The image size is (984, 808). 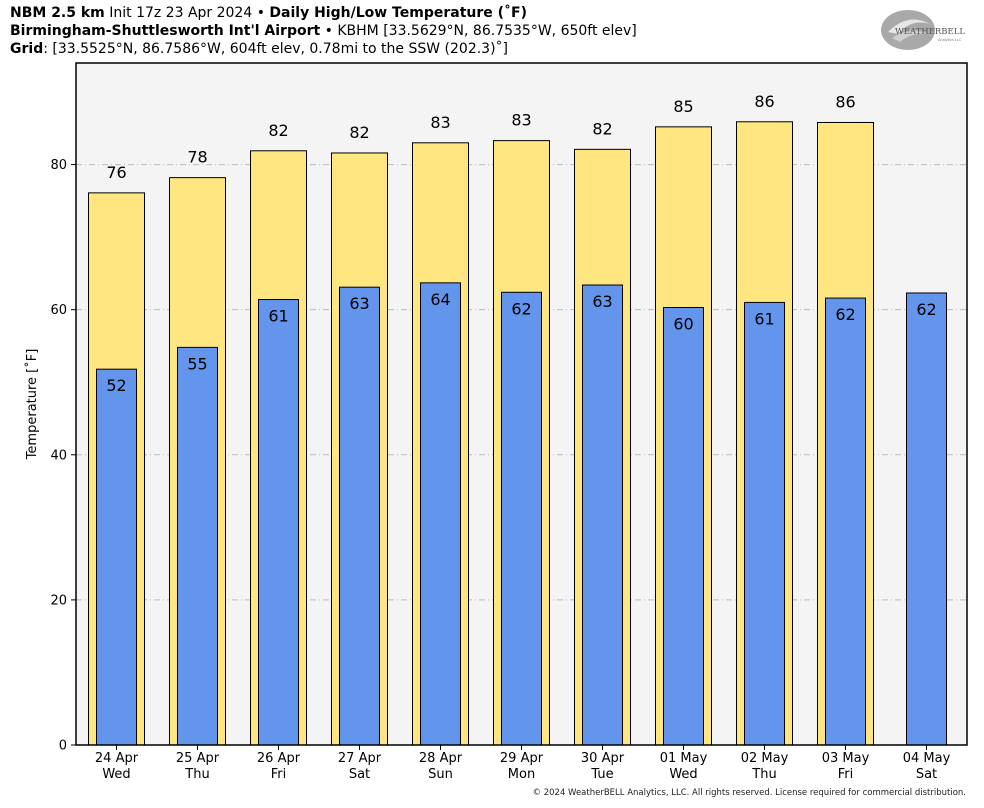 I want to click on init-time: Init 17z 23 Apr 2024, so click(x=181, y=13).